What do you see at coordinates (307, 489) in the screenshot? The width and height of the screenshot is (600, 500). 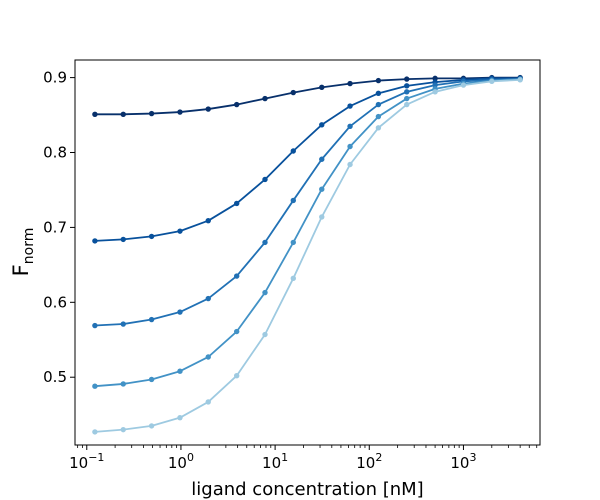 I see `x-axis-label: ligand concentration [nM]` at bounding box center [307, 489].